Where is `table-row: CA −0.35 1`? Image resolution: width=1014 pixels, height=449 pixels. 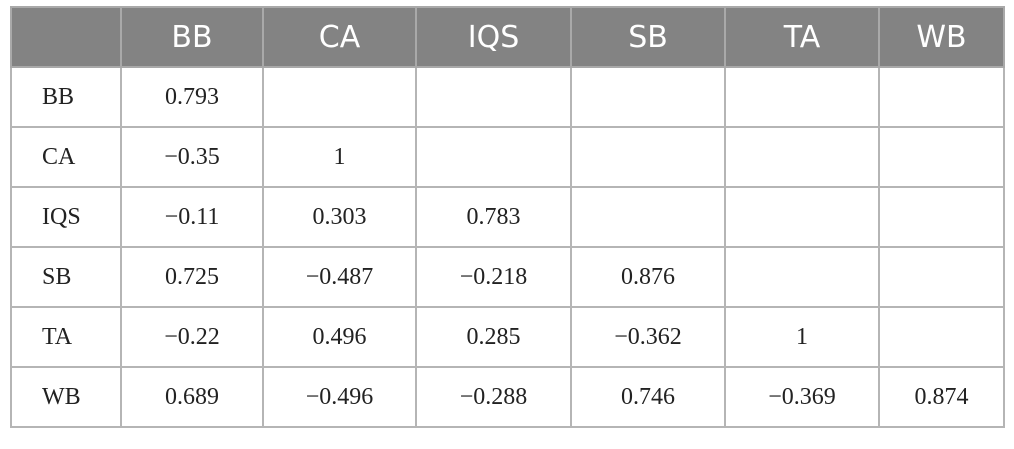
table-row: CA −0.35 1 is located at coordinates (507, 157).